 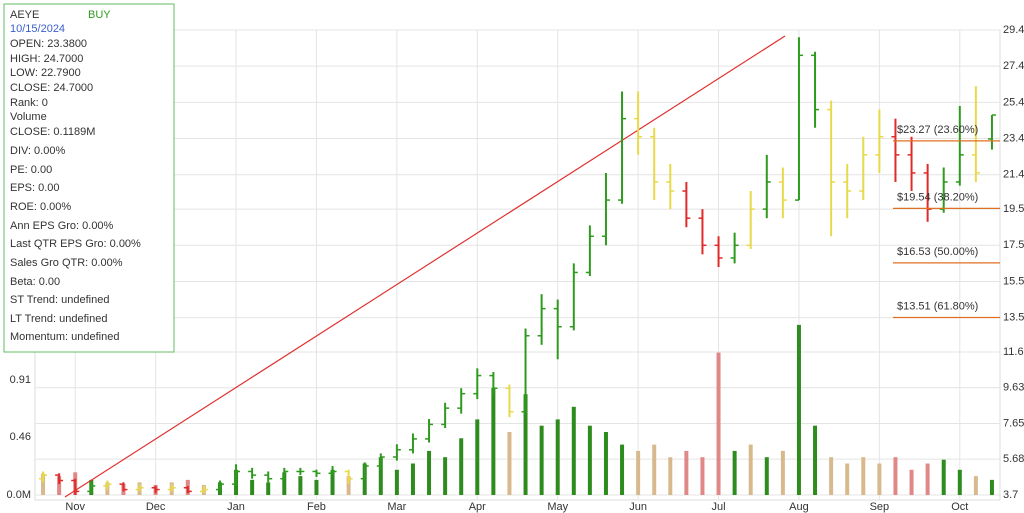 I want to click on x-tick-label: Nov, so click(x=75, y=507).